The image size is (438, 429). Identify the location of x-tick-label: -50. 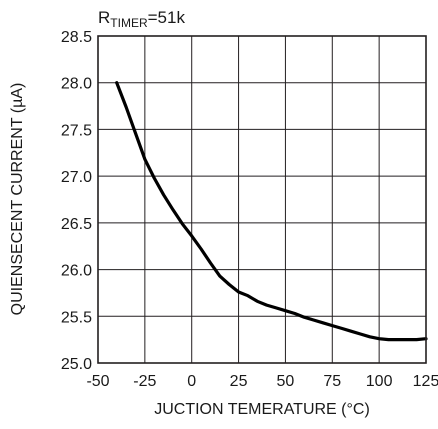
(97, 381).